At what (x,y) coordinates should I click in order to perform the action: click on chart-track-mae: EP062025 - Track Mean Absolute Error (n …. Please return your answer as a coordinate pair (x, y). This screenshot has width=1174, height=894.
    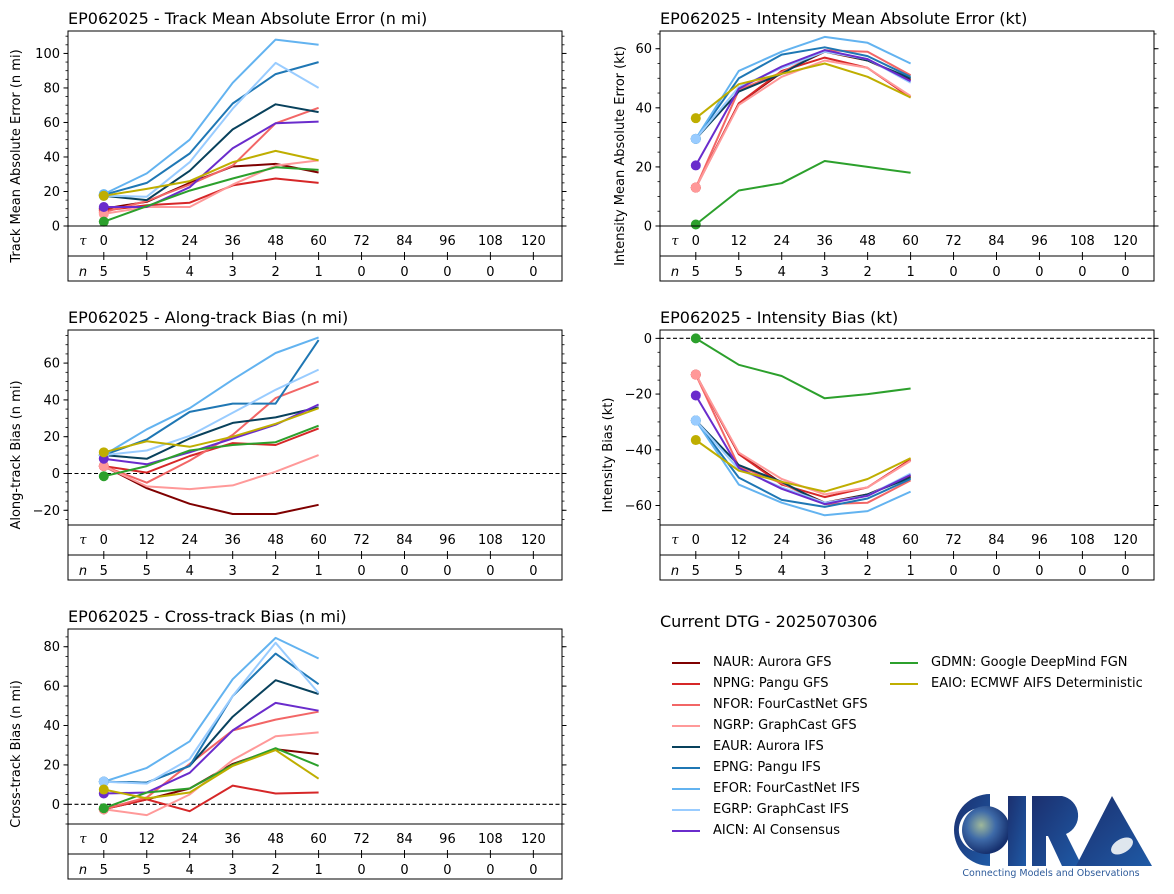
    Looking at the image, I should click on (288, 145).